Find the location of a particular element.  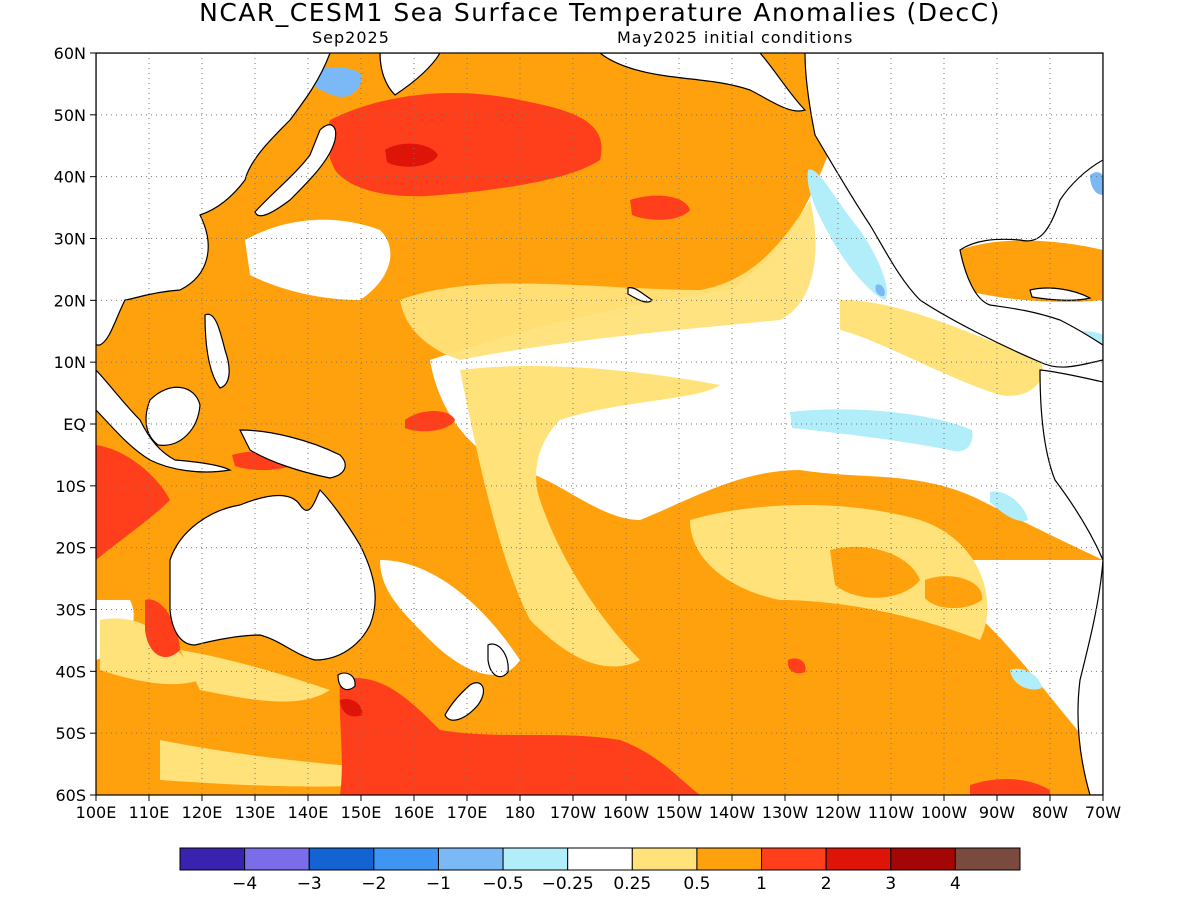

colorbar-label: 0.25 is located at coordinates (632, 884).